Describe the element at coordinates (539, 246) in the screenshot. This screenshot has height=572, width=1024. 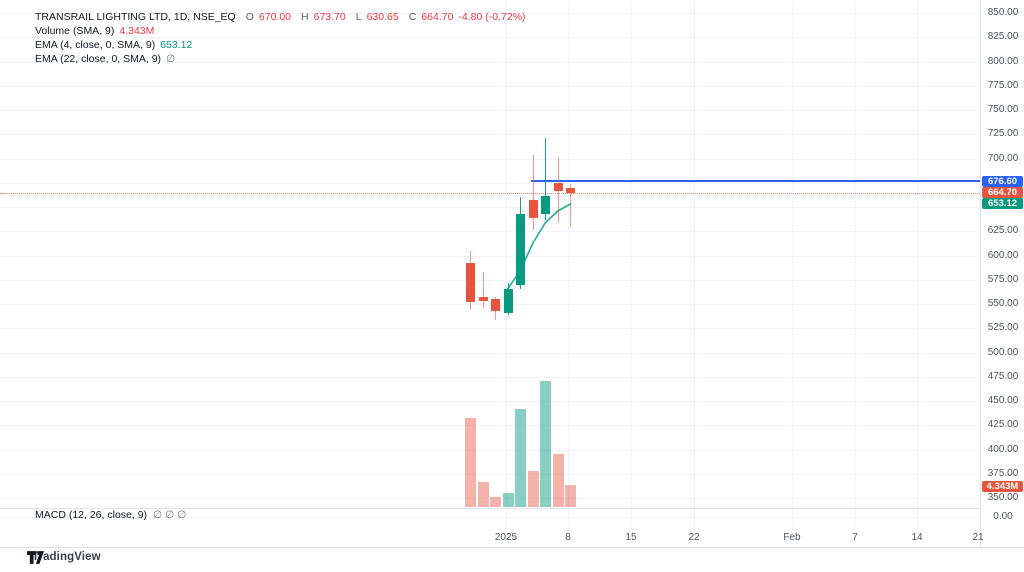
I see `ema4-line` at that location.